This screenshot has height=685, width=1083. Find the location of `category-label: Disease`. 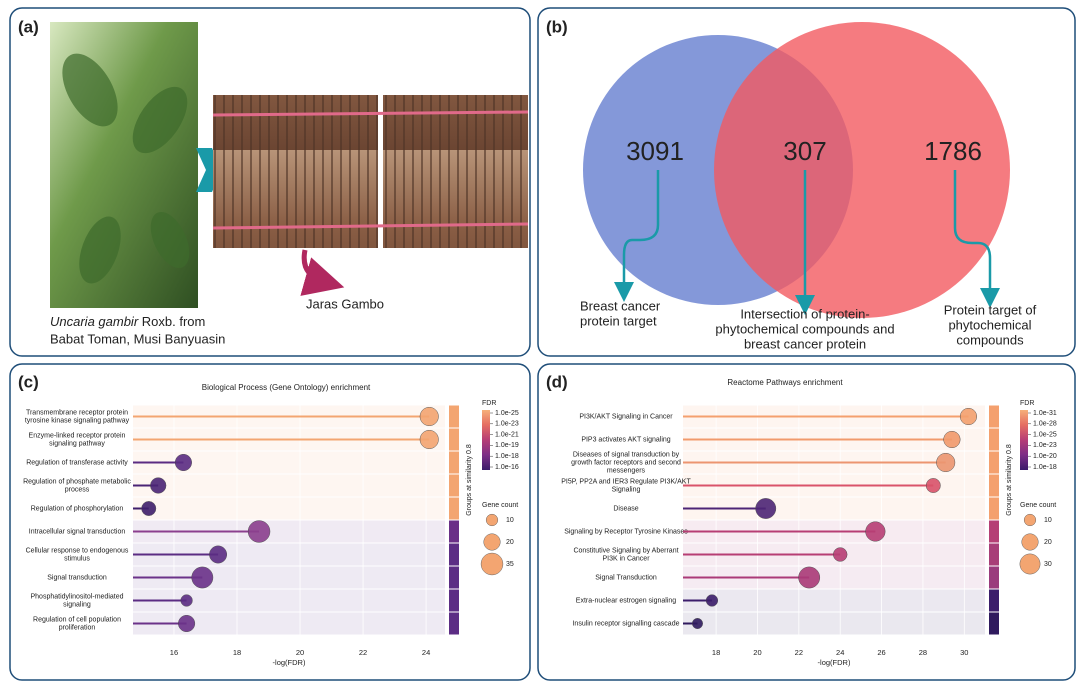

category-label: Disease is located at coordinates (625, 508).